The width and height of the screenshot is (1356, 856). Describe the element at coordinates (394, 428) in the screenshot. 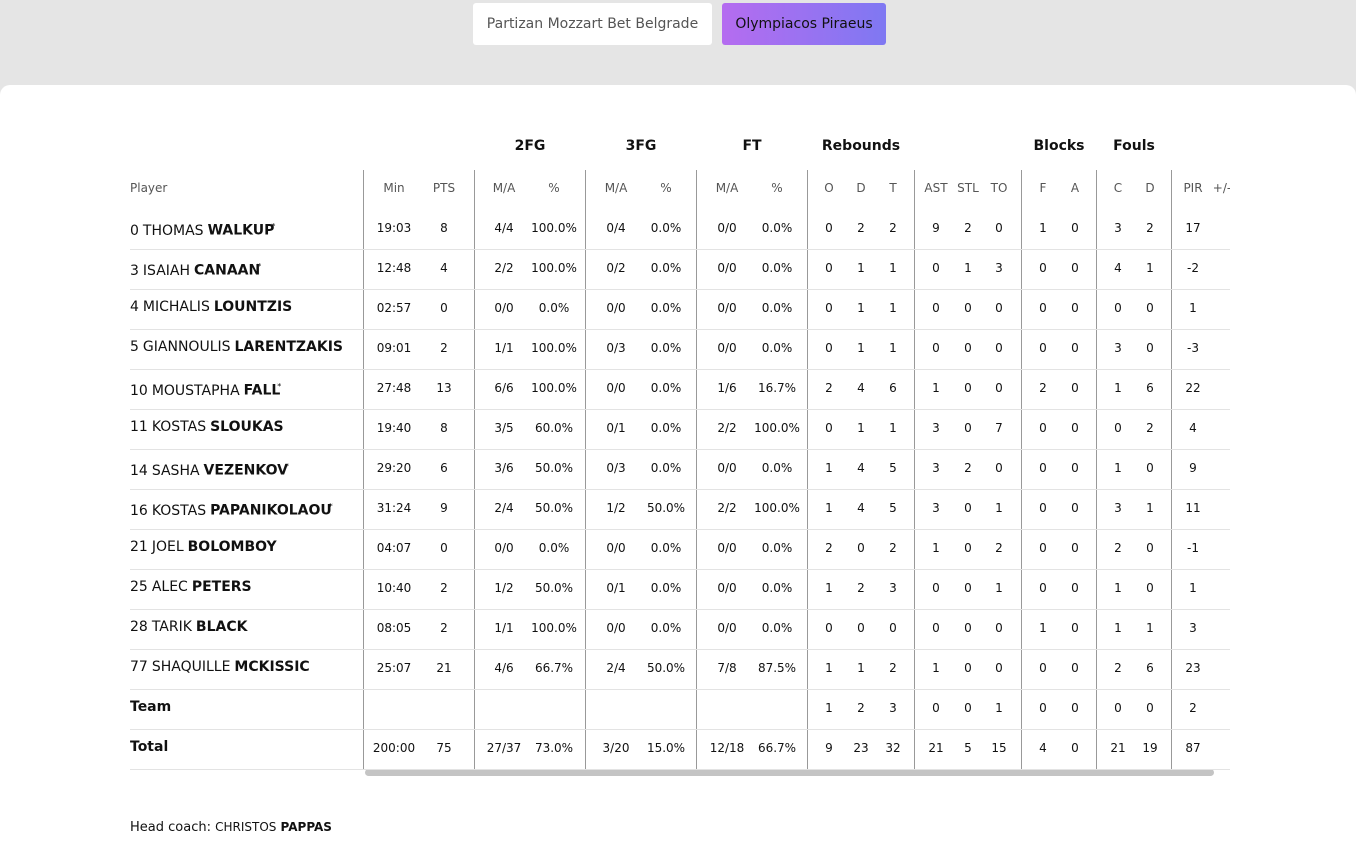

I see `stat-cell: 19:40` at that location.